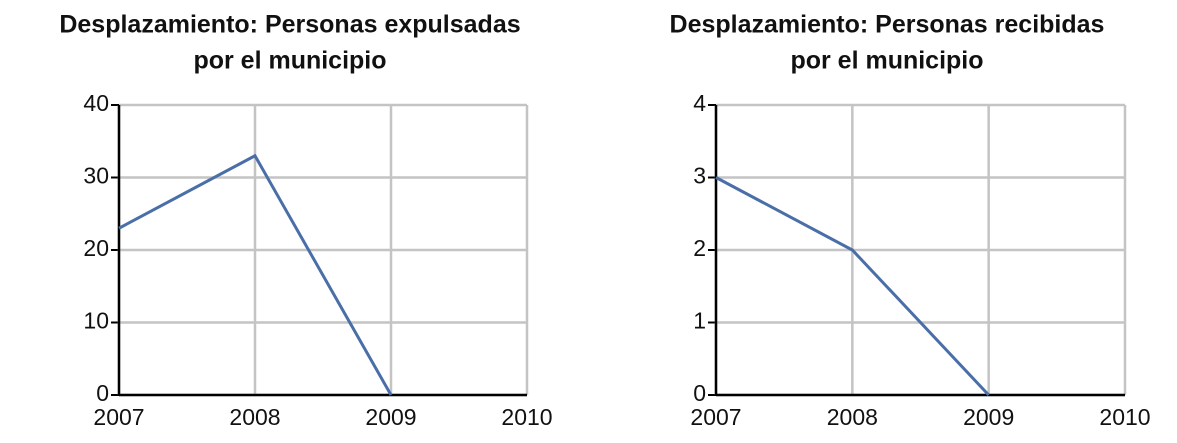 The height and width of the screenshot is (443, 1177). What do you see at coordinates (96, 321) in the screenshot?
I see `y-tick-label: 10` at bounding box center [96, 321].